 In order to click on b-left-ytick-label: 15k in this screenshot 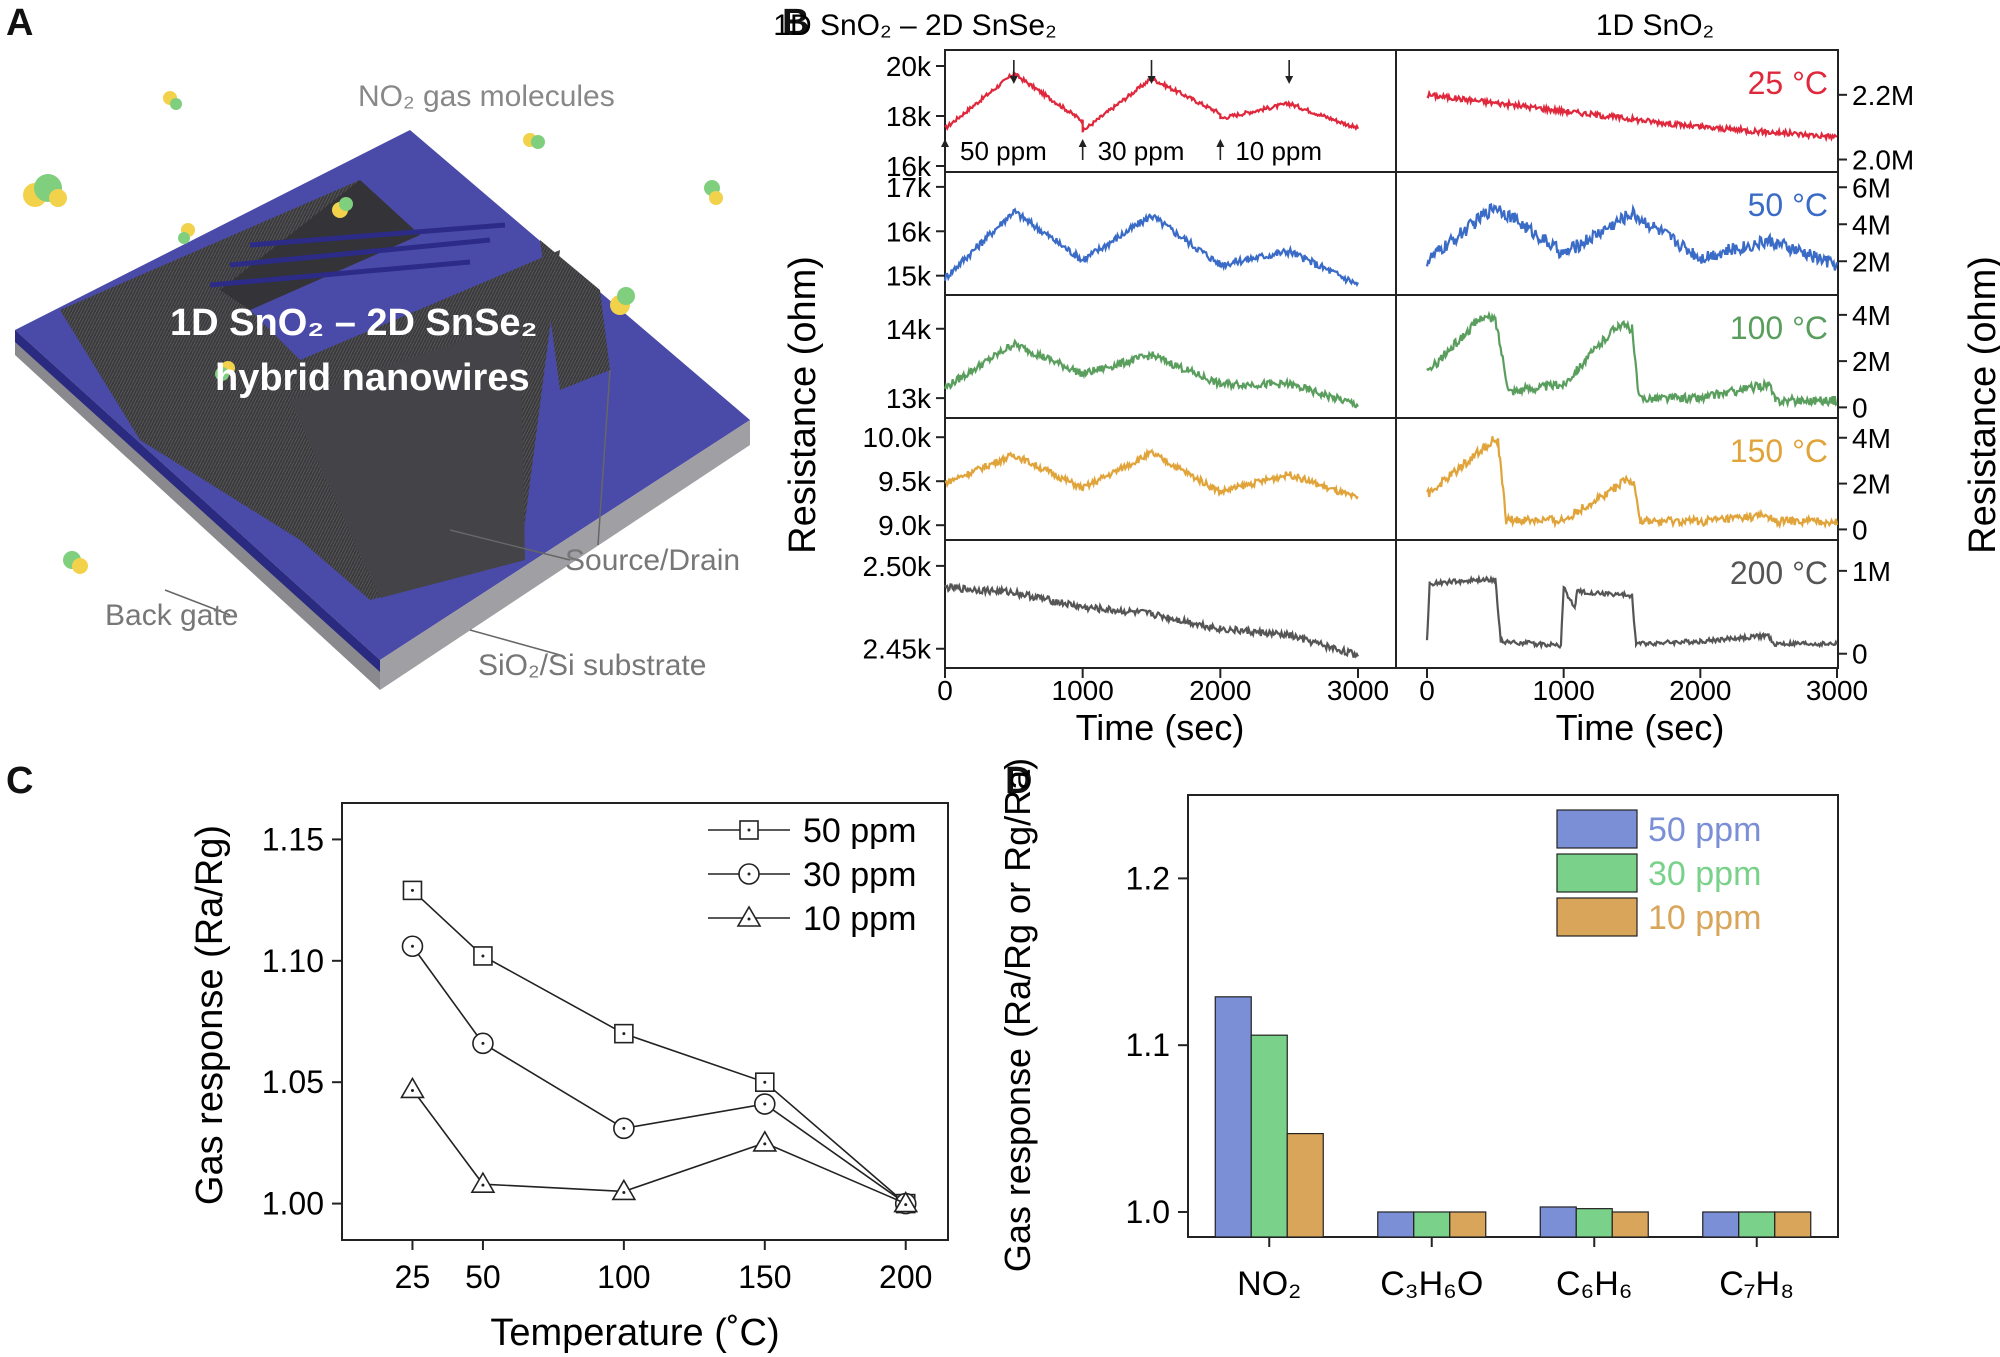, I will do `click(909, 276)`.